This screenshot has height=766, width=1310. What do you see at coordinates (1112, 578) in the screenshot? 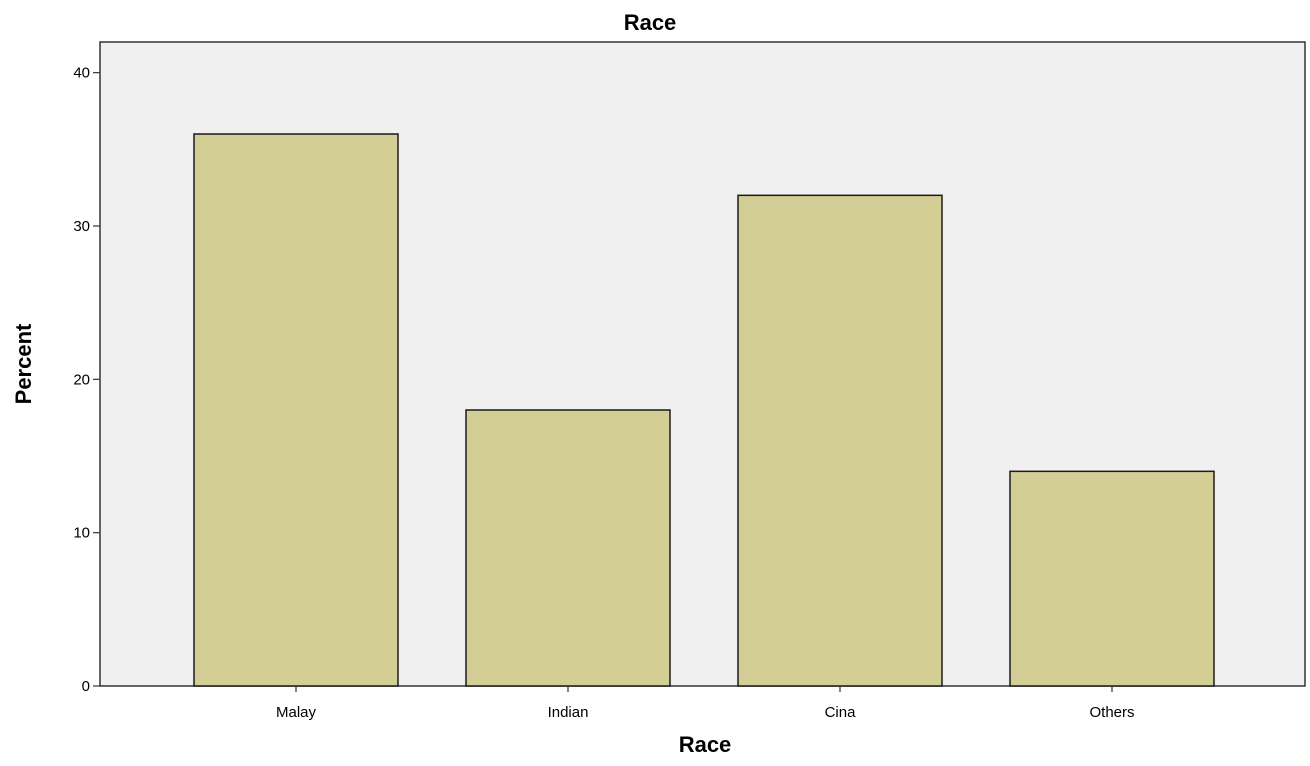
I see `bar-others` at bounding box center [1112, 578].